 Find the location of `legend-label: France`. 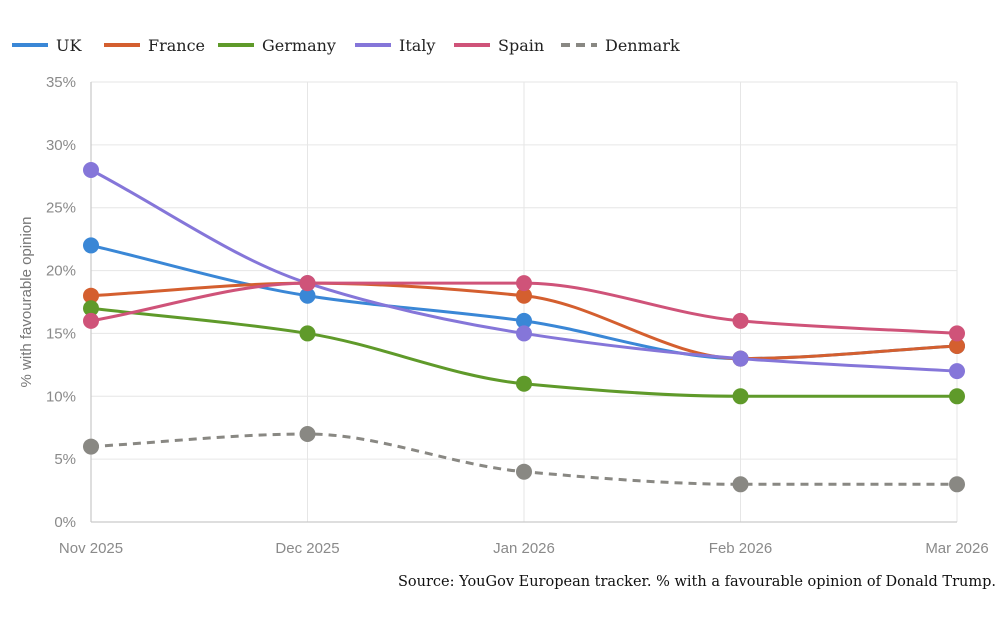

legend-label: France is located at coordinates (176, 45).